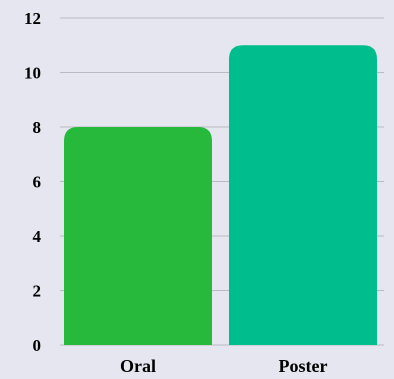 This screenshot has height=379, width=394. Describe the element at coordinates (37, 182) in the screenshot. I see `y-tick-label: 6` at that location.